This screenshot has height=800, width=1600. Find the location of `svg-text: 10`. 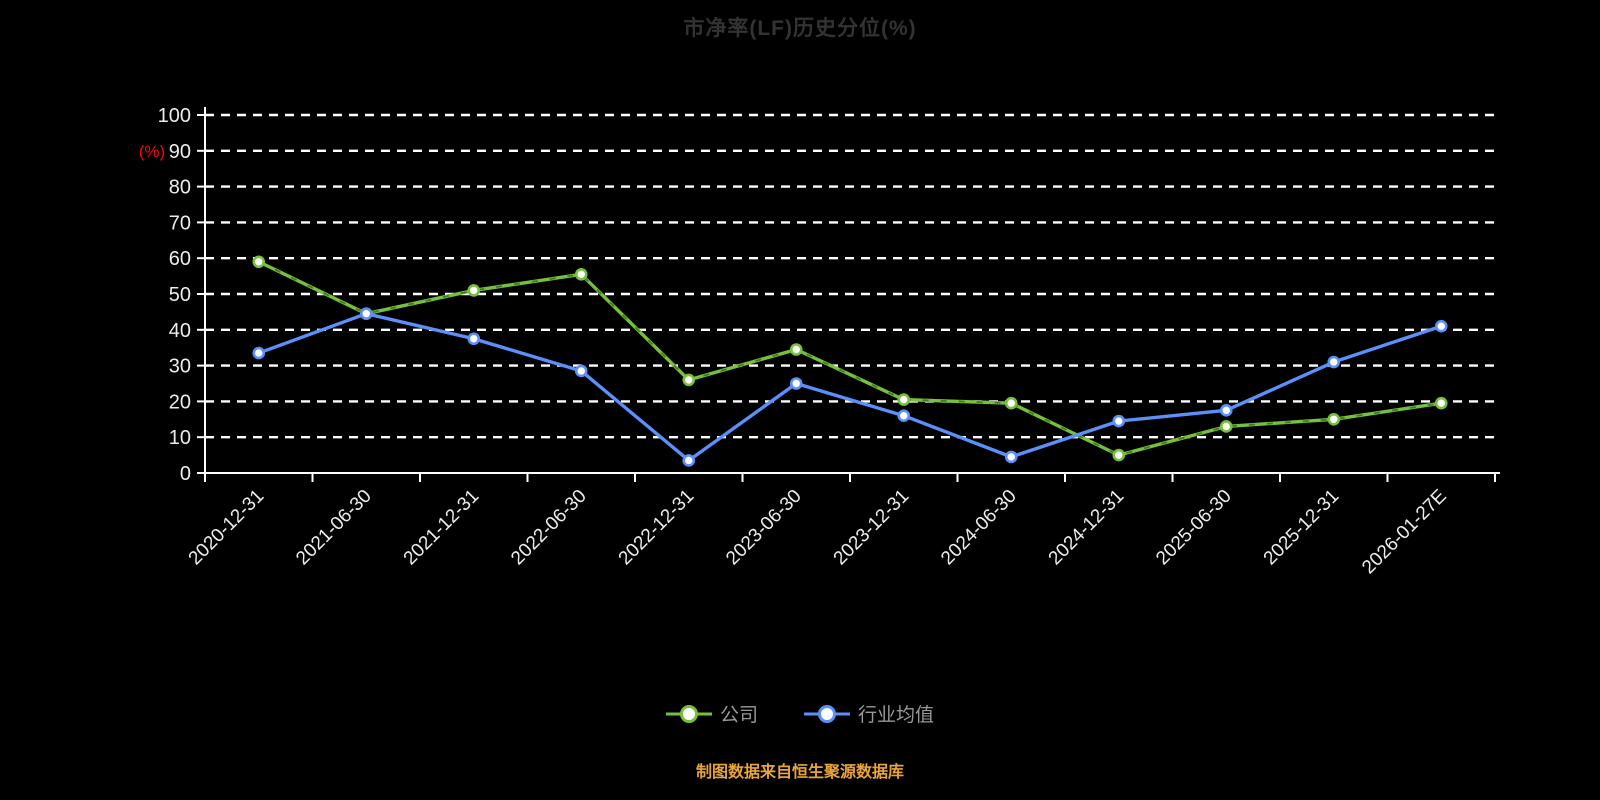

svg-text: 10 is located at coordinates (180, 438).